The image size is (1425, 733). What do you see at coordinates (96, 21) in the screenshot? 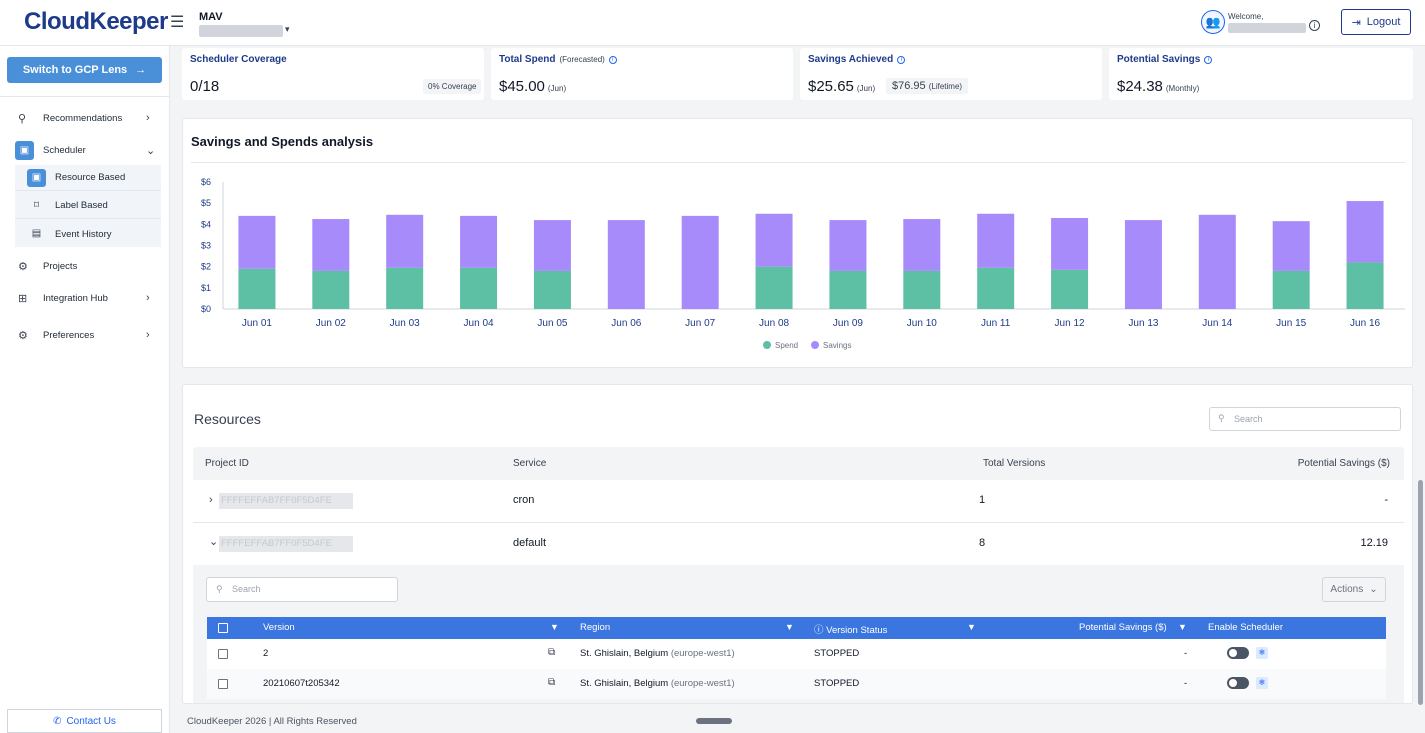
I see `cloudkeeper-logo: CloudKeeper` at bounding box center [96, 21].